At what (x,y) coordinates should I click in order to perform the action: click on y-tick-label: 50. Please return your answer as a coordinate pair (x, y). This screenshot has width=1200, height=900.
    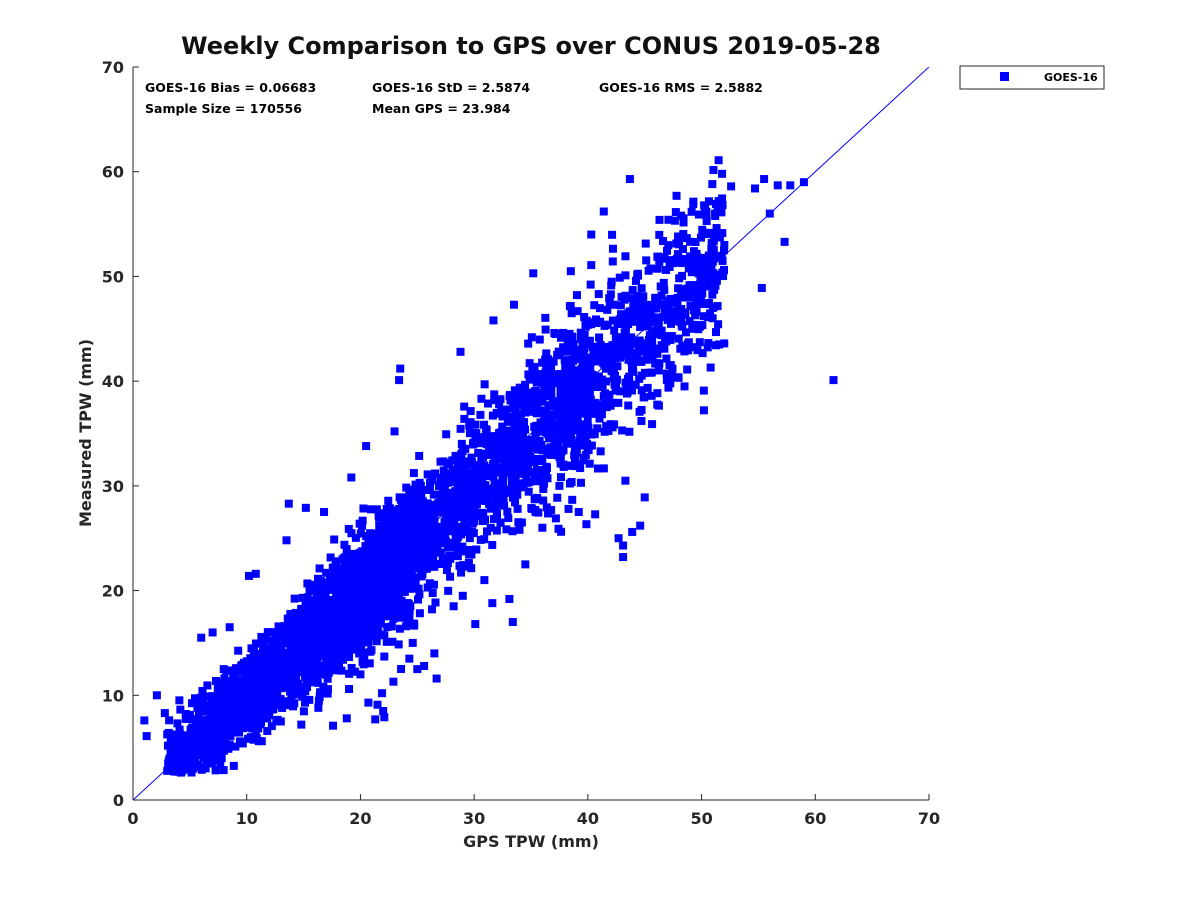
    Looking at the image, I should click on (113, 276).